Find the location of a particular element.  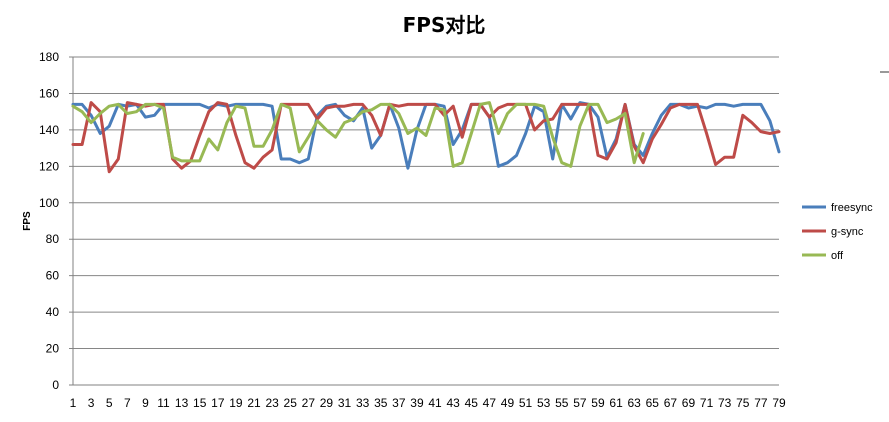

x-tick-label: 71 is located at coordinates (707, 403).